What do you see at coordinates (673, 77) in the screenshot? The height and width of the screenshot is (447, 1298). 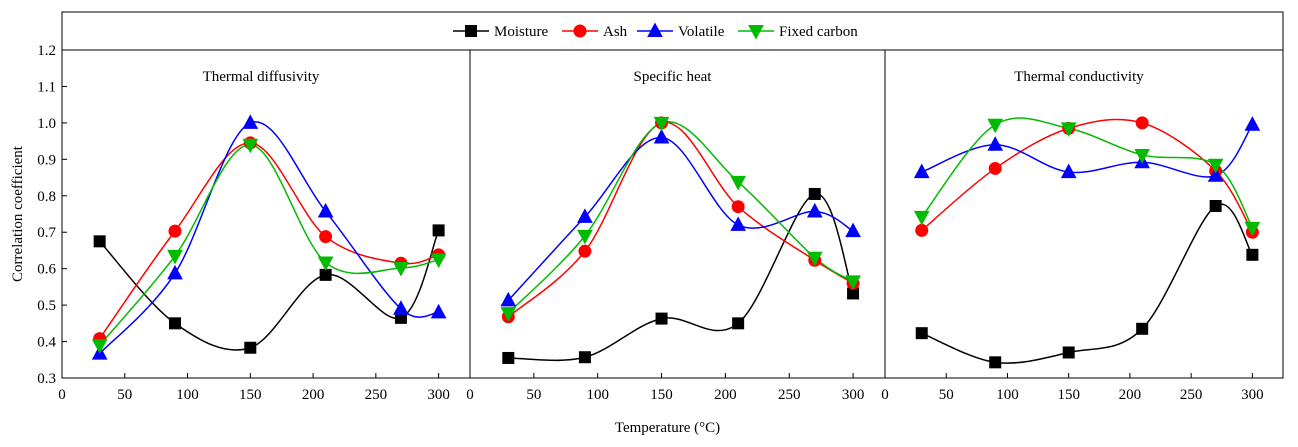 I see `panel-title-2: Specific heat` at bounding box center [673, 77].